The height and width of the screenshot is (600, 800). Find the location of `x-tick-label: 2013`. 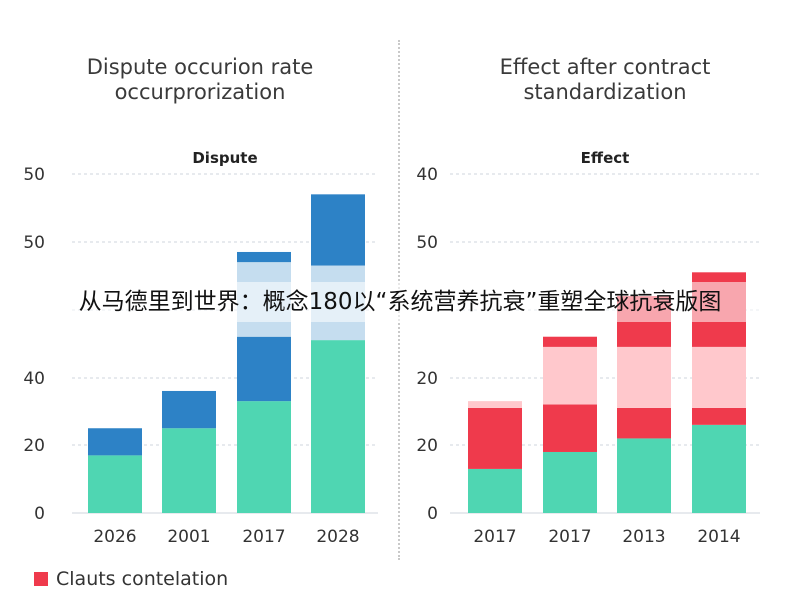

x-tick-label: 2013 is located at coordinates (643, 537).